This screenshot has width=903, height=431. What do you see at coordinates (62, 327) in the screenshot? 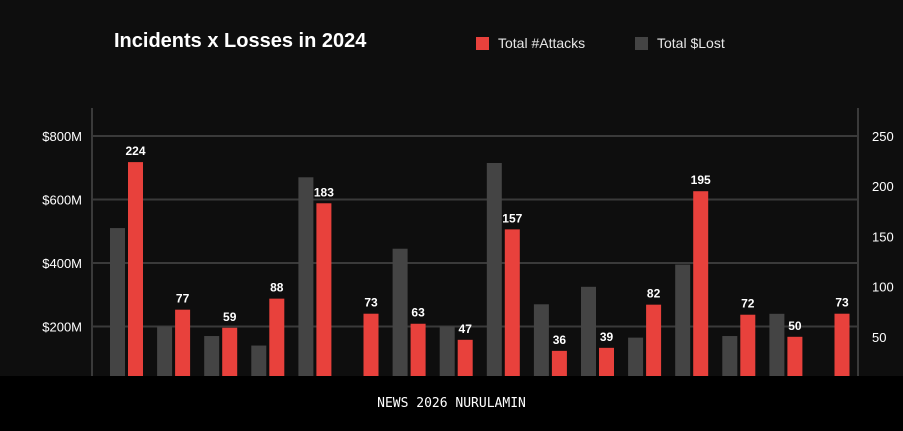
I see `left-tick-label: $200M` at bounding box center [62, 327].